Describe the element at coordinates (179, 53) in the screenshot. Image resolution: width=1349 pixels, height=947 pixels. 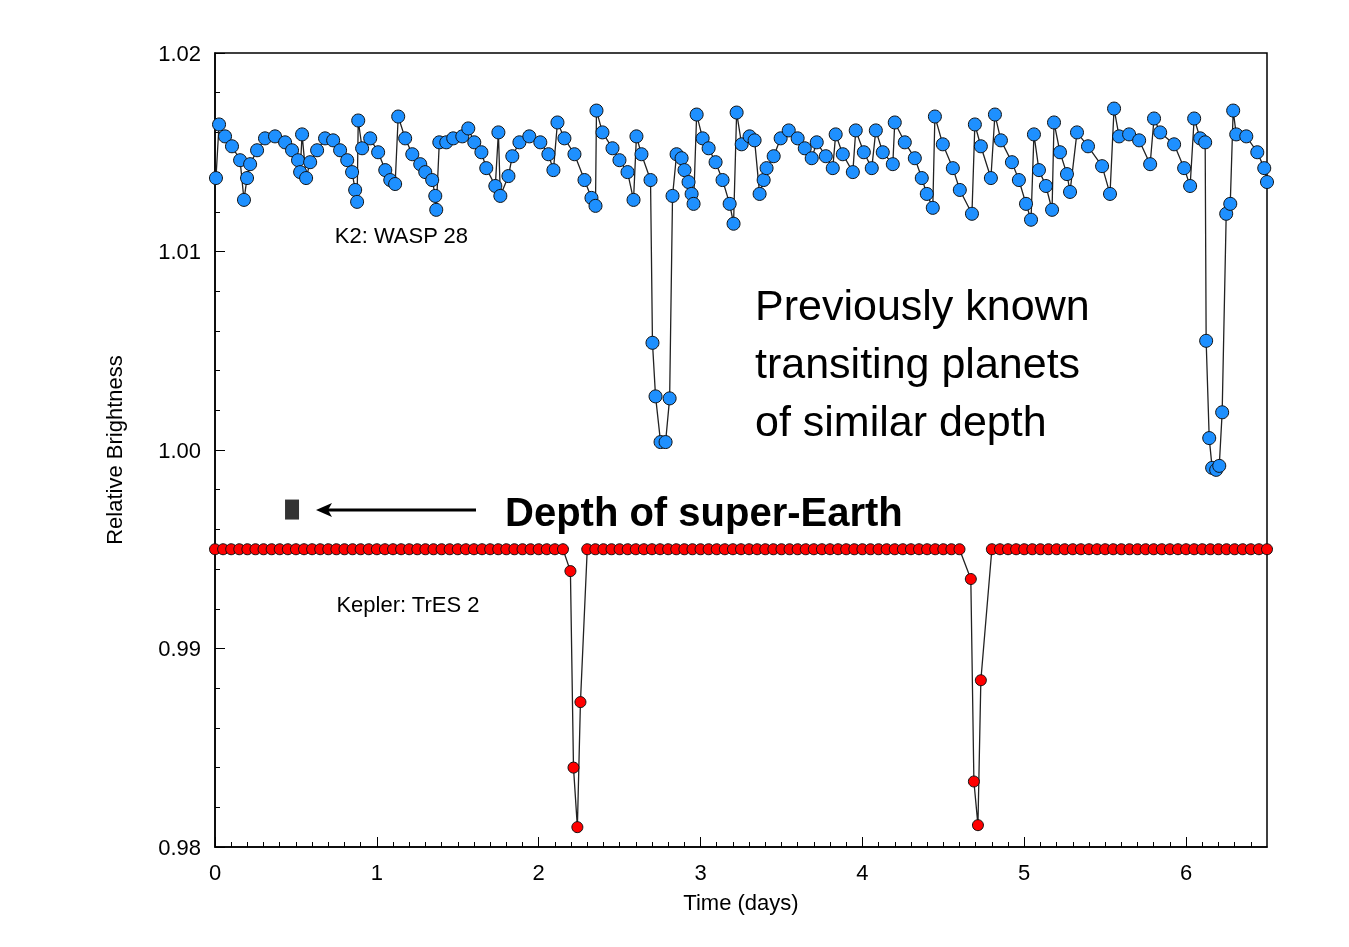
I see `y-tick-label: 1.02` at that location.